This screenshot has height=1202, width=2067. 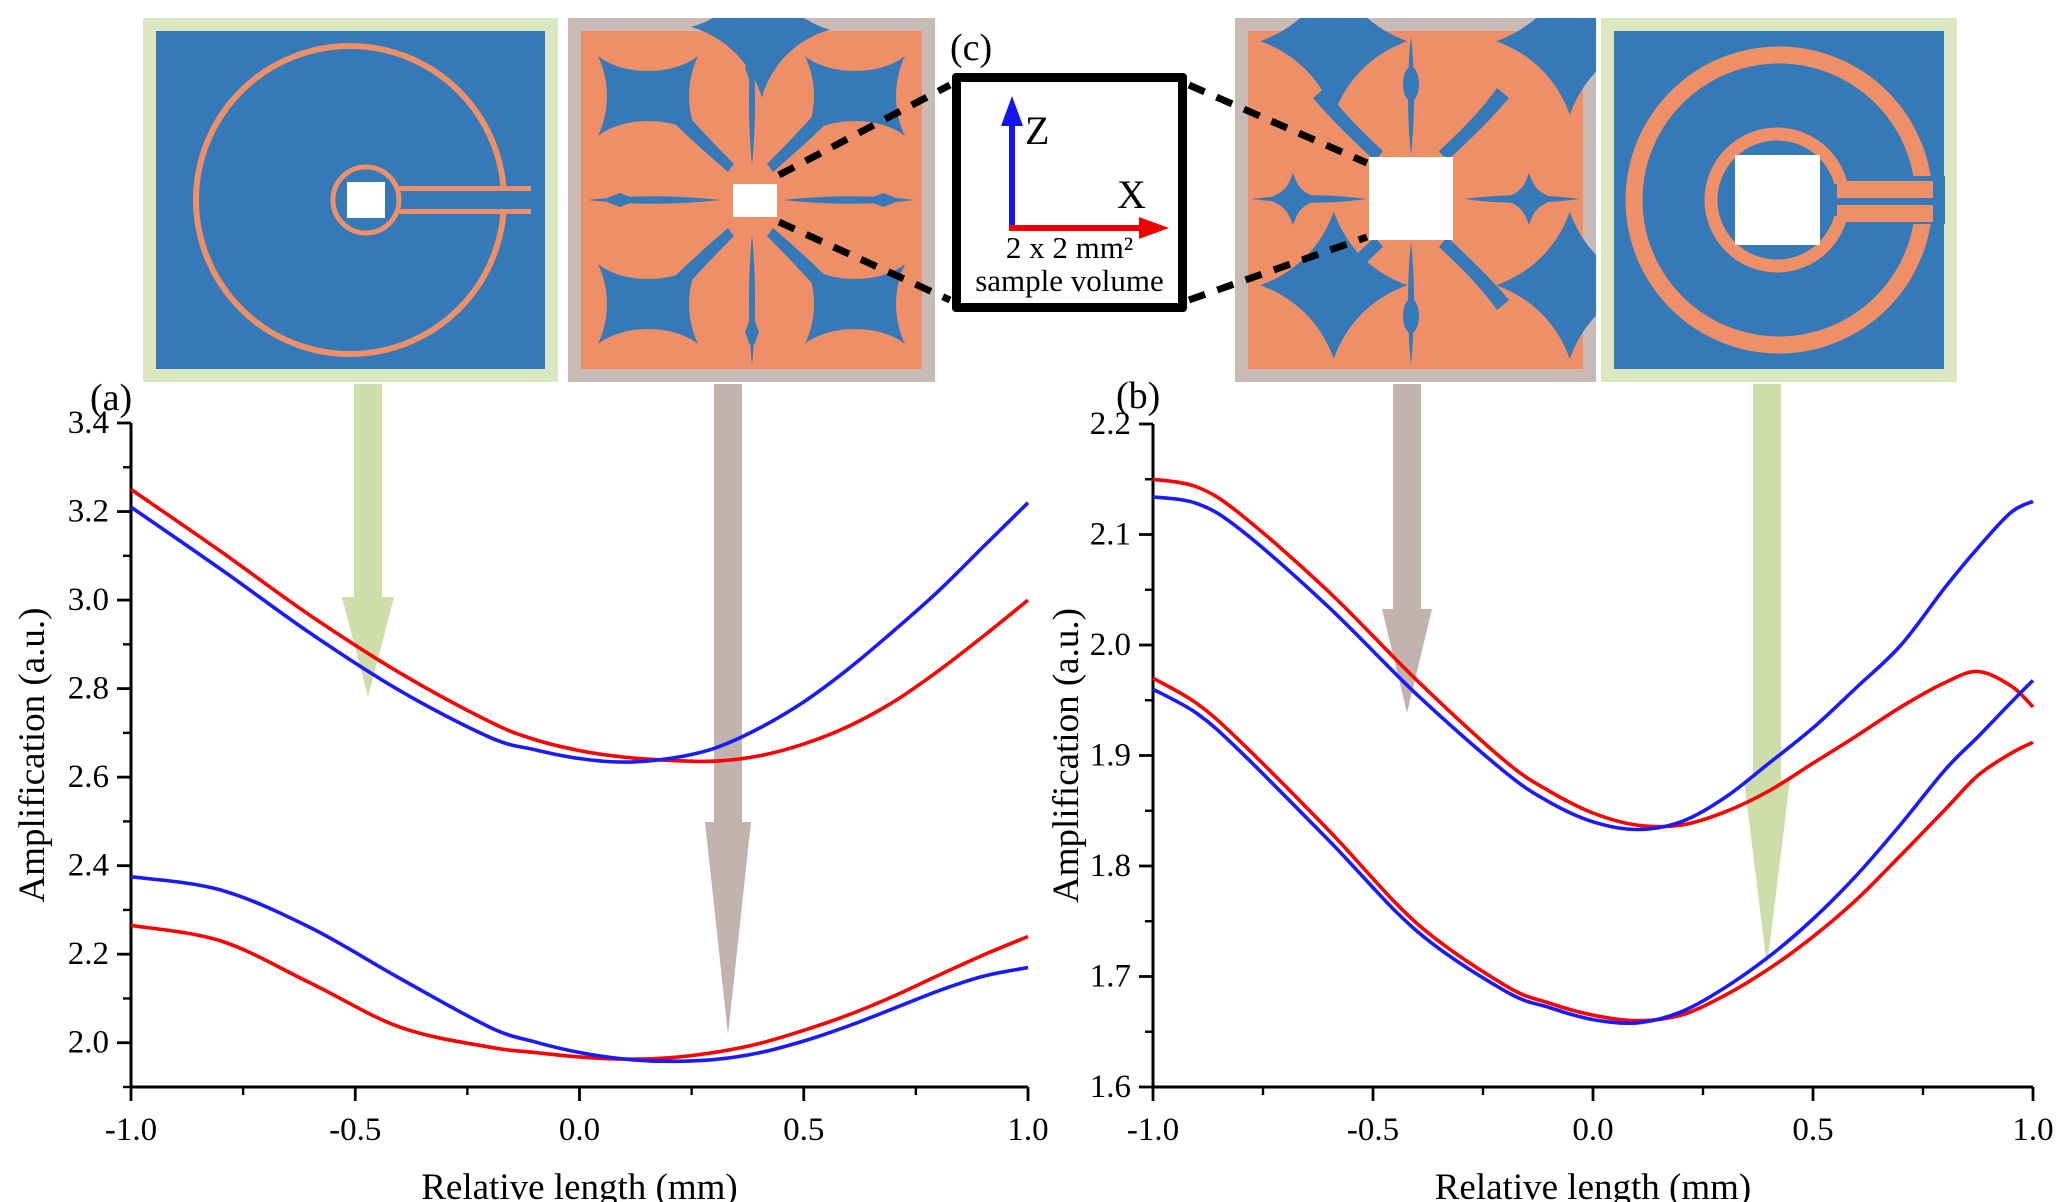 What do you see at coordinates (1110, 645) in the screenshot?
I see `plot-b-ytick-label: 2.0` at bounding box center [1110, 645].